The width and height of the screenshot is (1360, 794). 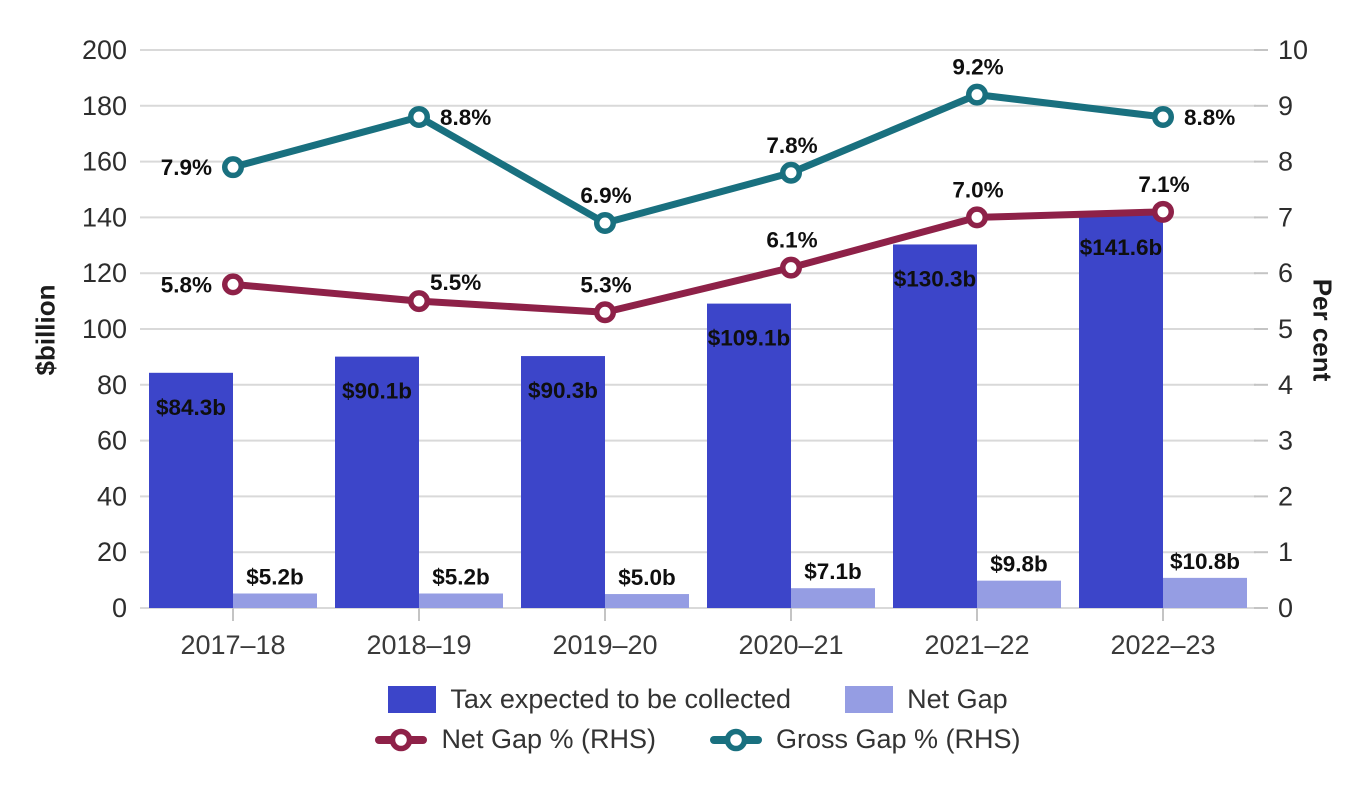 I want to click on line-value-label: 6.1%, so click(x=791, y=240).